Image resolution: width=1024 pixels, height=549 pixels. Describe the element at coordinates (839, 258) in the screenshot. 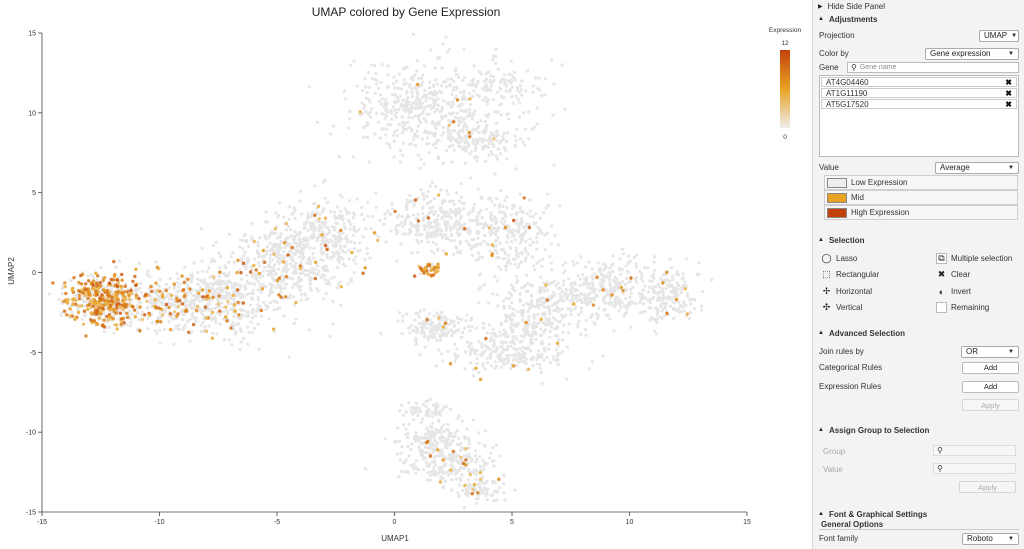

I see `lasso-tool: ◯ Lasso` at that location.